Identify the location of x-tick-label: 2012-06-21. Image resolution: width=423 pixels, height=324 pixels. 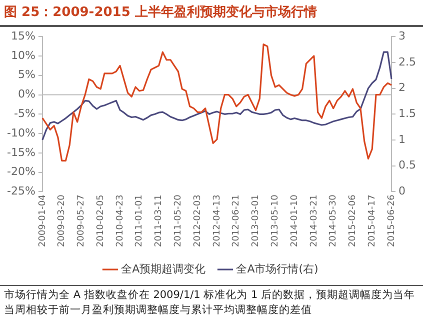
(237, 221).